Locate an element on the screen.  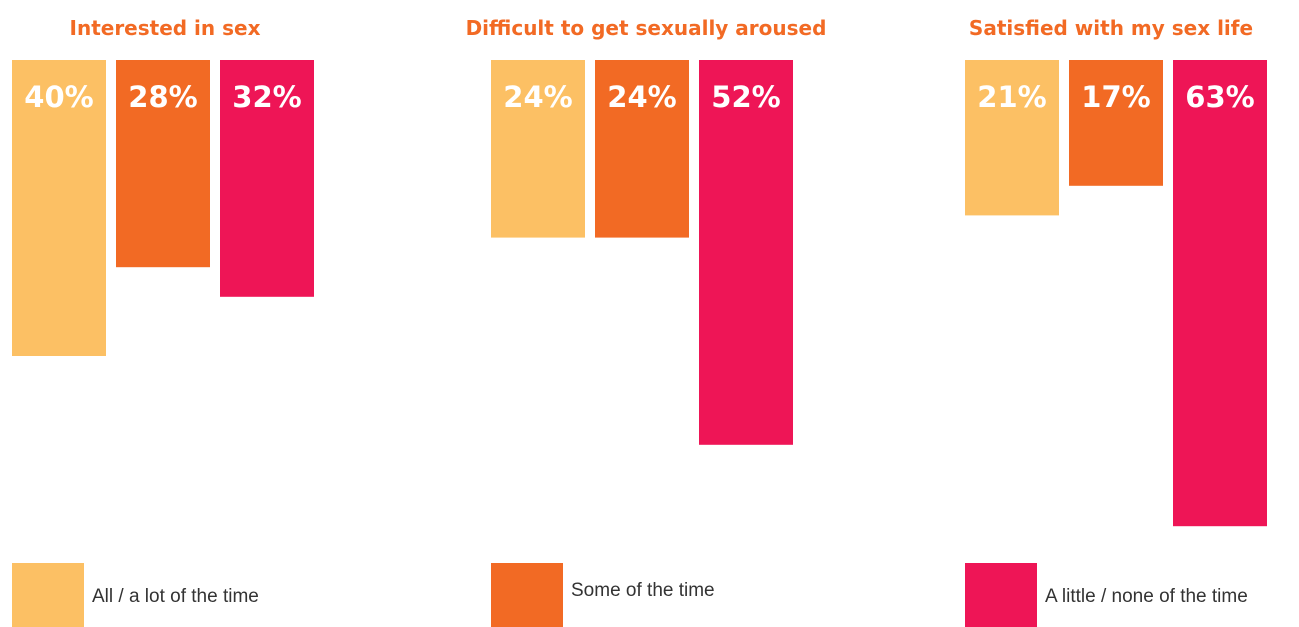
bar-value-label: 32% is located at coordinates (266, 97).